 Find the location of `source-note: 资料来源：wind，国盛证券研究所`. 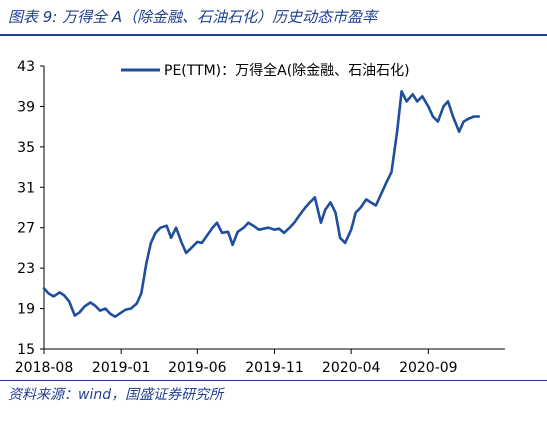

source-note: 资料来源：wind，国盛证券研究所 is located at coordinates (116, 395).